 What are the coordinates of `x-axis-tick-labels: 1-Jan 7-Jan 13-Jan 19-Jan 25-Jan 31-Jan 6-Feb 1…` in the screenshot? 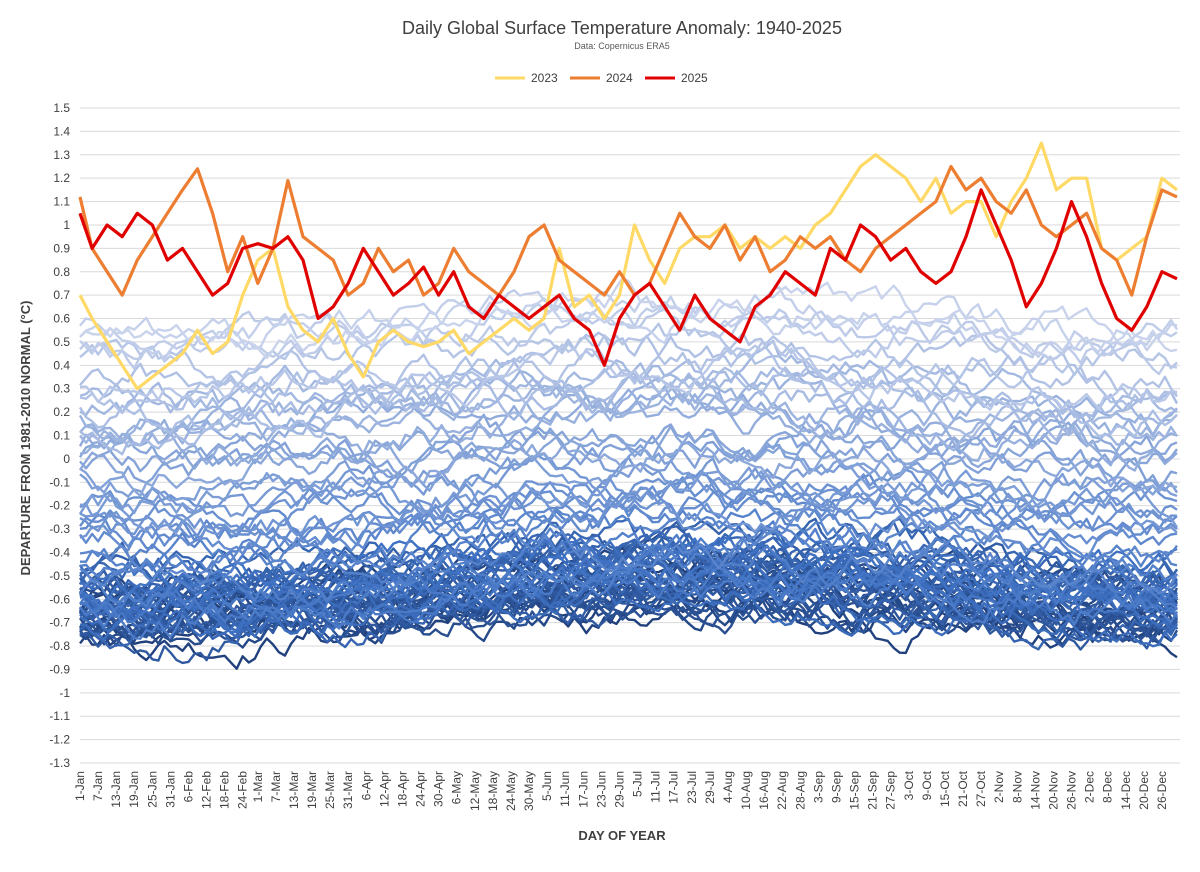 It's located at (621, 790).